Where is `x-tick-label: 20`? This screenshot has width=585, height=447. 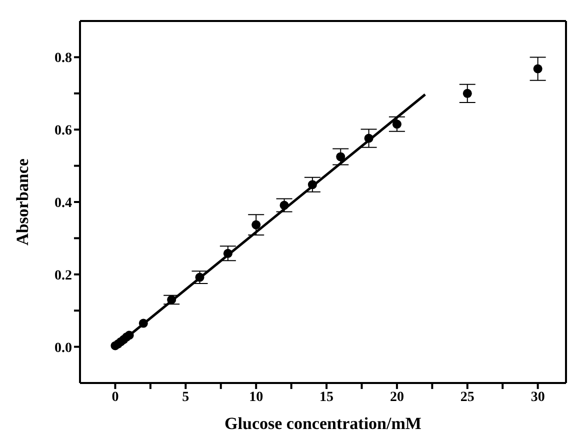
x-tick-label: 20 is located at coordinates (397, 397).